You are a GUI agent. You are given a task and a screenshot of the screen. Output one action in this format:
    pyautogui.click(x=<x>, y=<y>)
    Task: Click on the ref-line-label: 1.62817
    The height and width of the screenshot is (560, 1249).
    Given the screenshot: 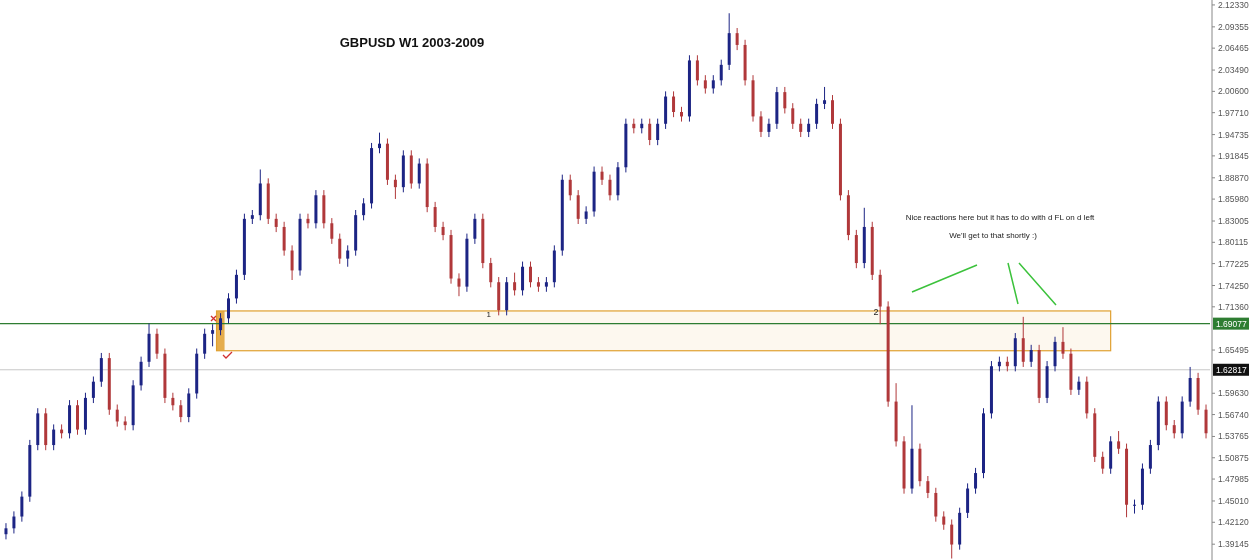 What is the action you would take?
    pyautogui.click(x=1231, y=369)
    